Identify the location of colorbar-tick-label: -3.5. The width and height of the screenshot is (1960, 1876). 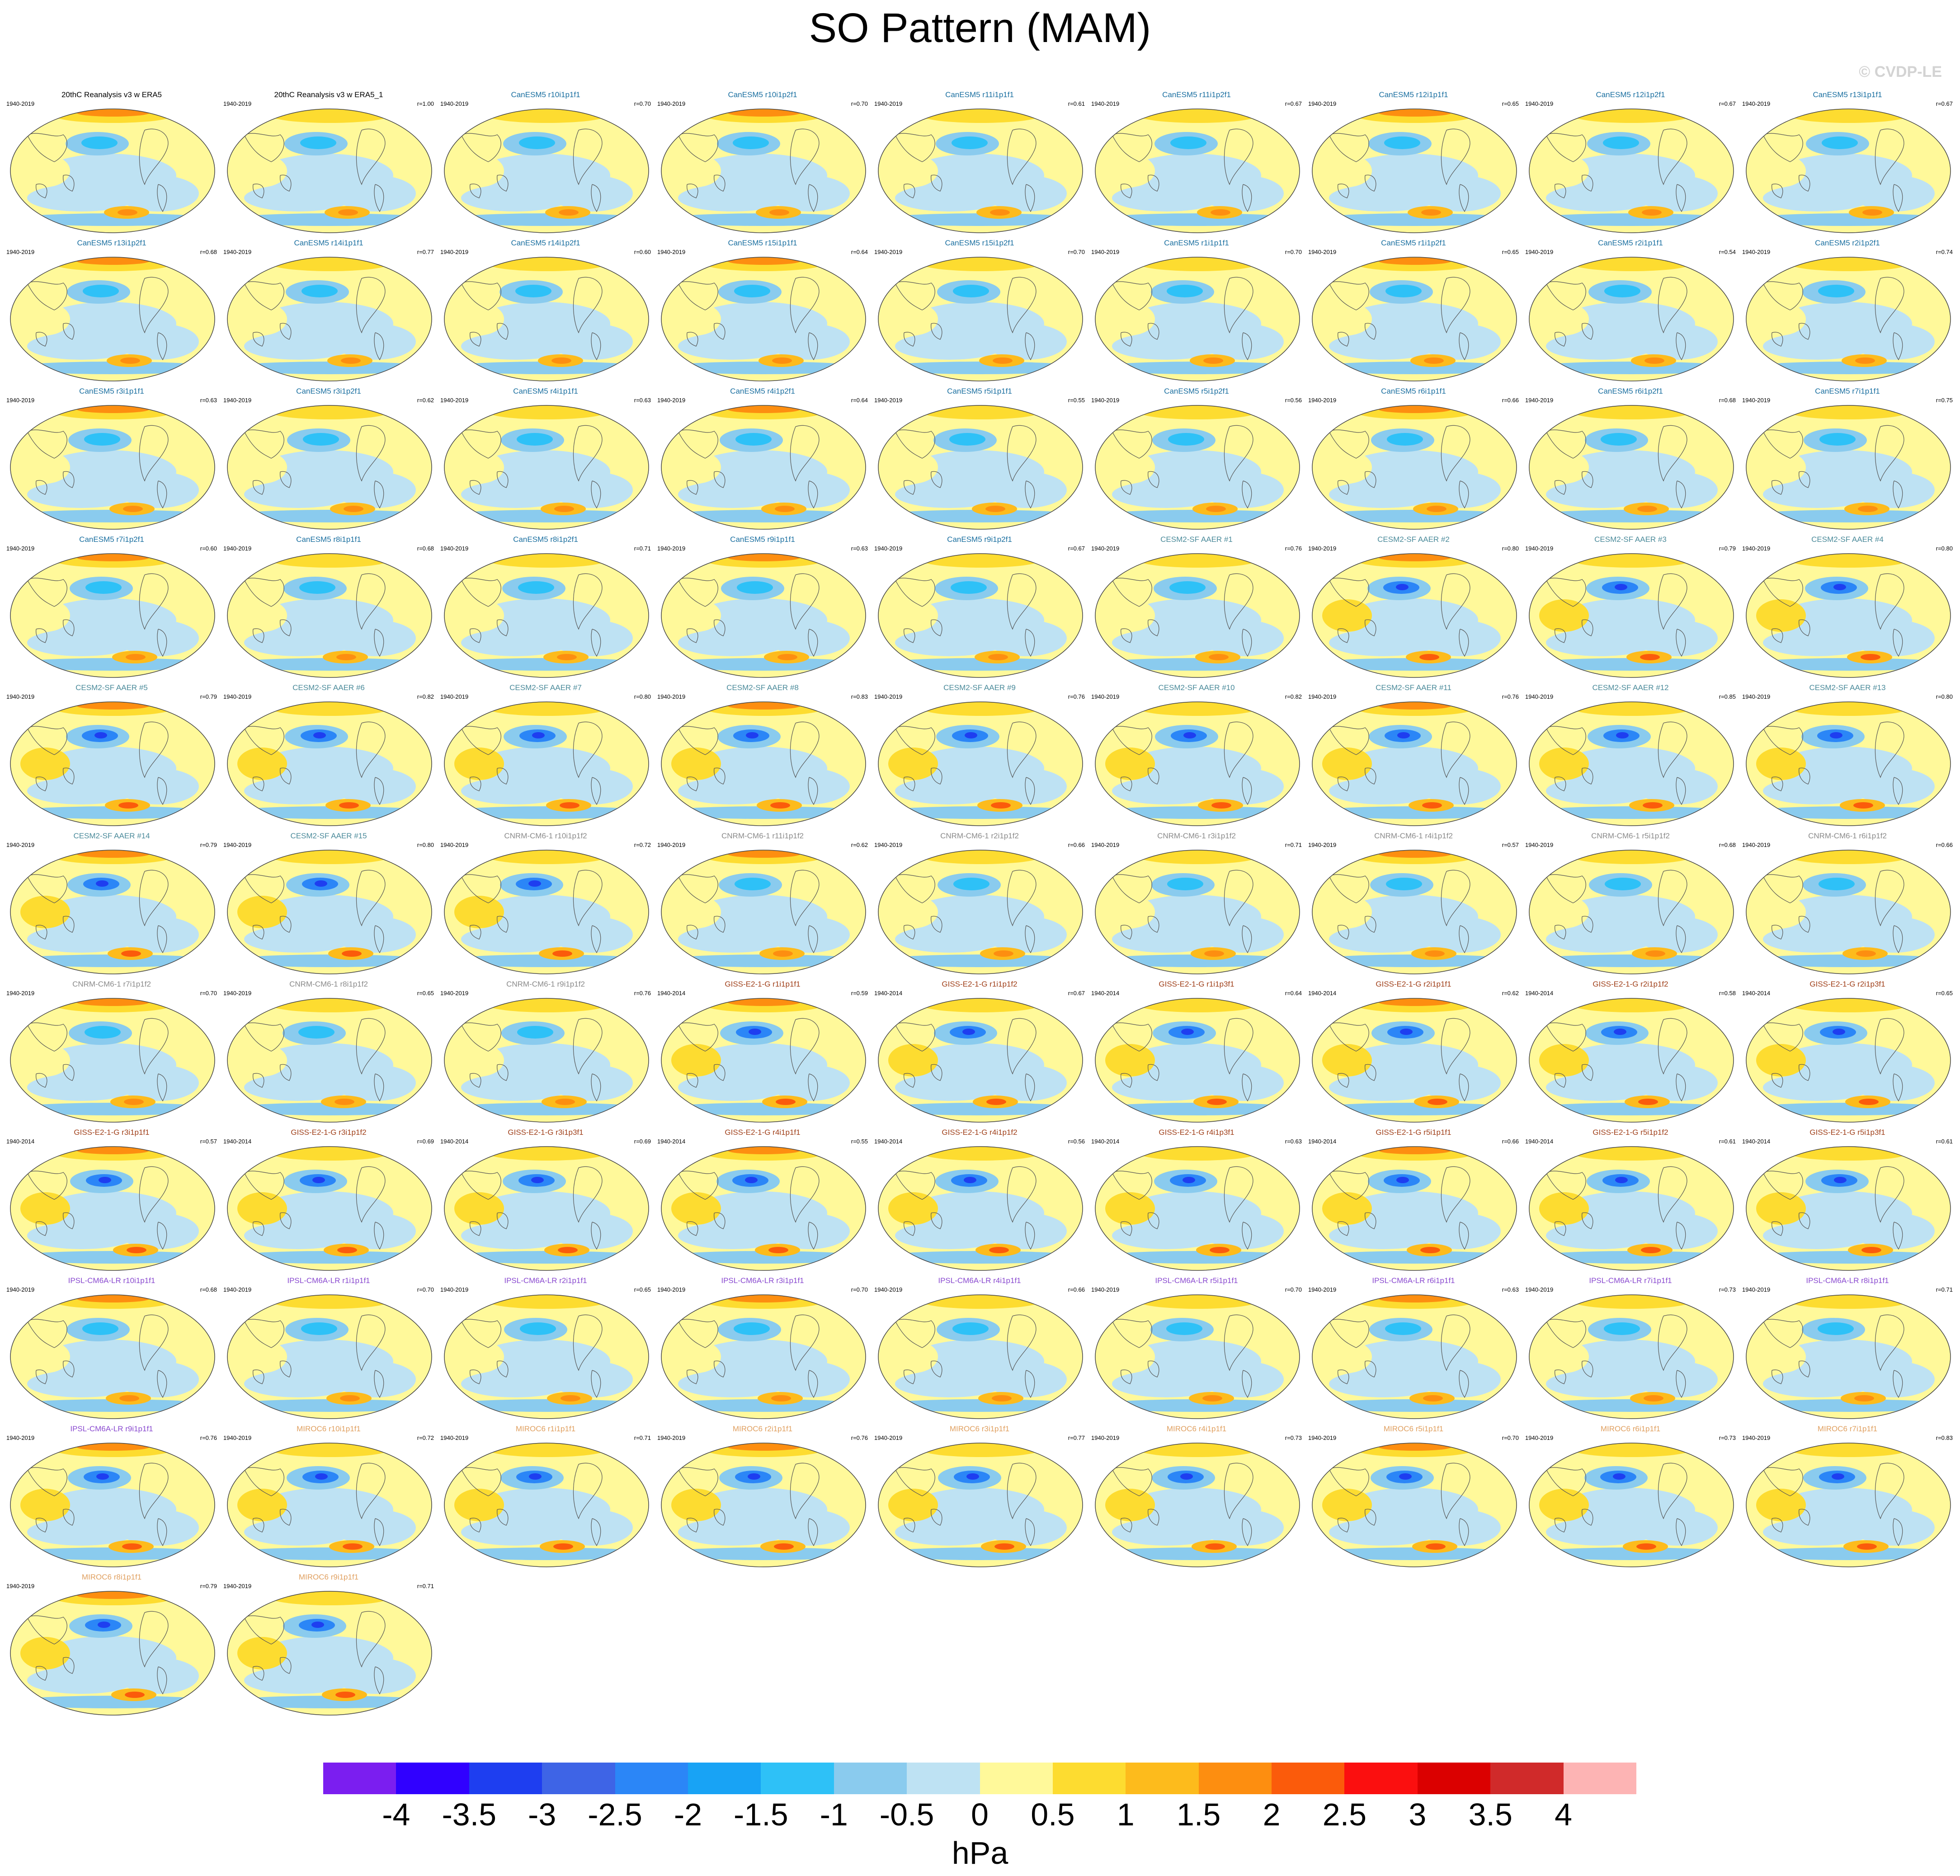
(469, 1814).